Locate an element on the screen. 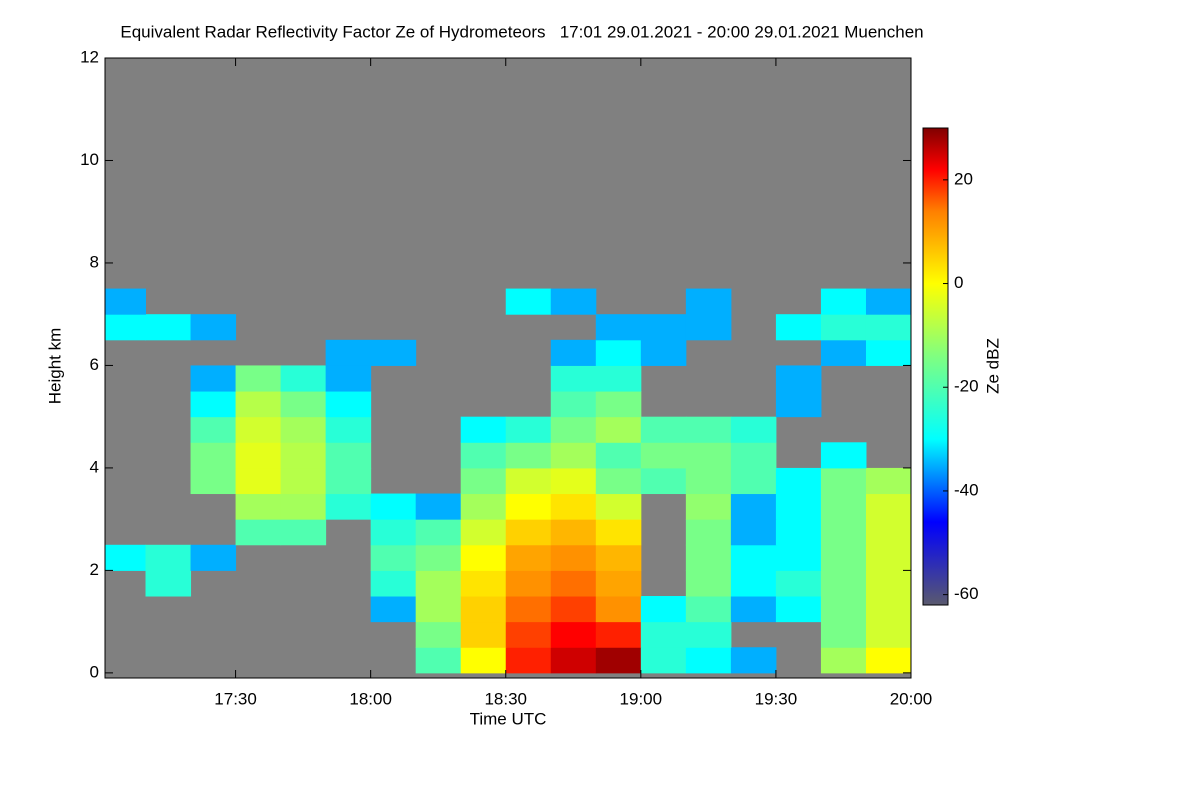  x-tick-label: 18:30 is located at coordinates (505, 698).